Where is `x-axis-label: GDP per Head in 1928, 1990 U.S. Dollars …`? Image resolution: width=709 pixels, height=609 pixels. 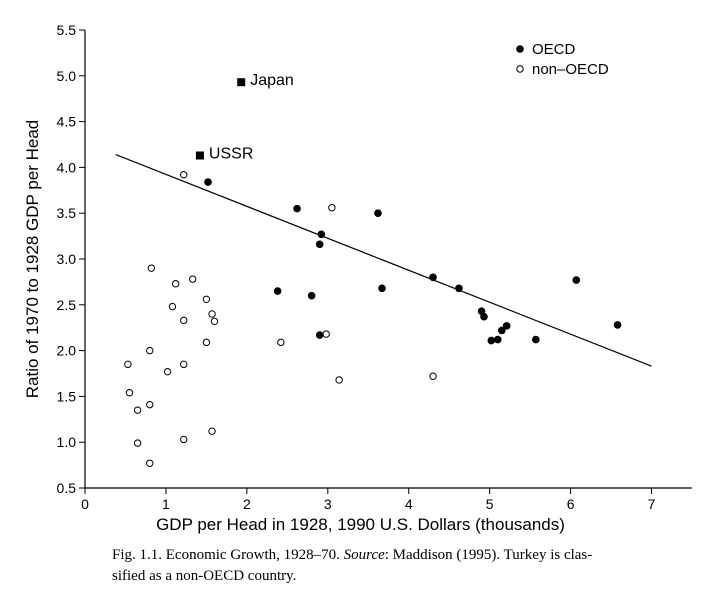
x-axis-label: GDP per Head in 1928, 1990 U.S. Dollars … is located at coordinates (360, 524).